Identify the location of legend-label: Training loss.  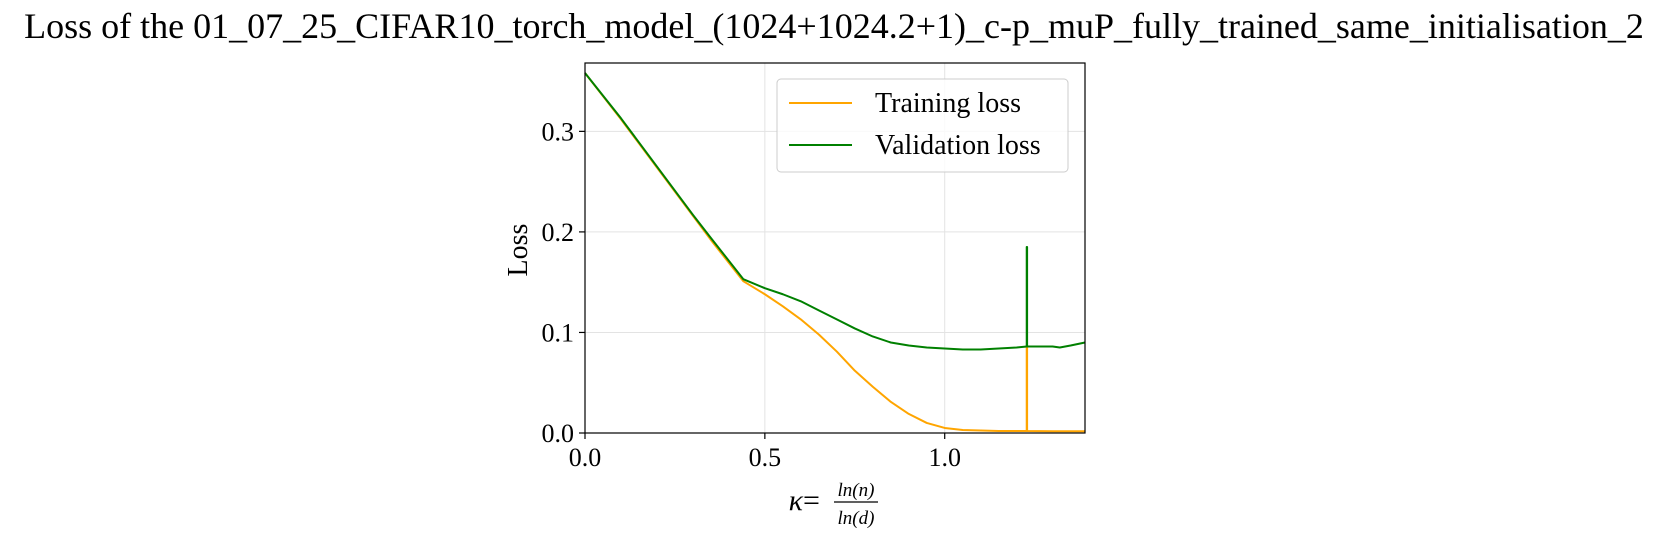
(948, 103).